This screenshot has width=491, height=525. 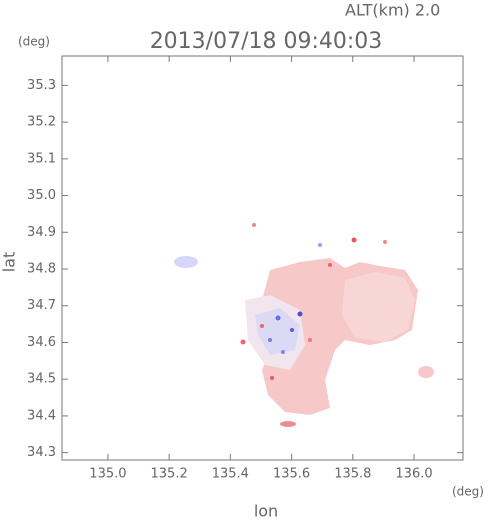 What do you see at coordinates (230, 474) in the screenshot?
I see `x-tick-label: 135.4` at bounding box center [230, 474].